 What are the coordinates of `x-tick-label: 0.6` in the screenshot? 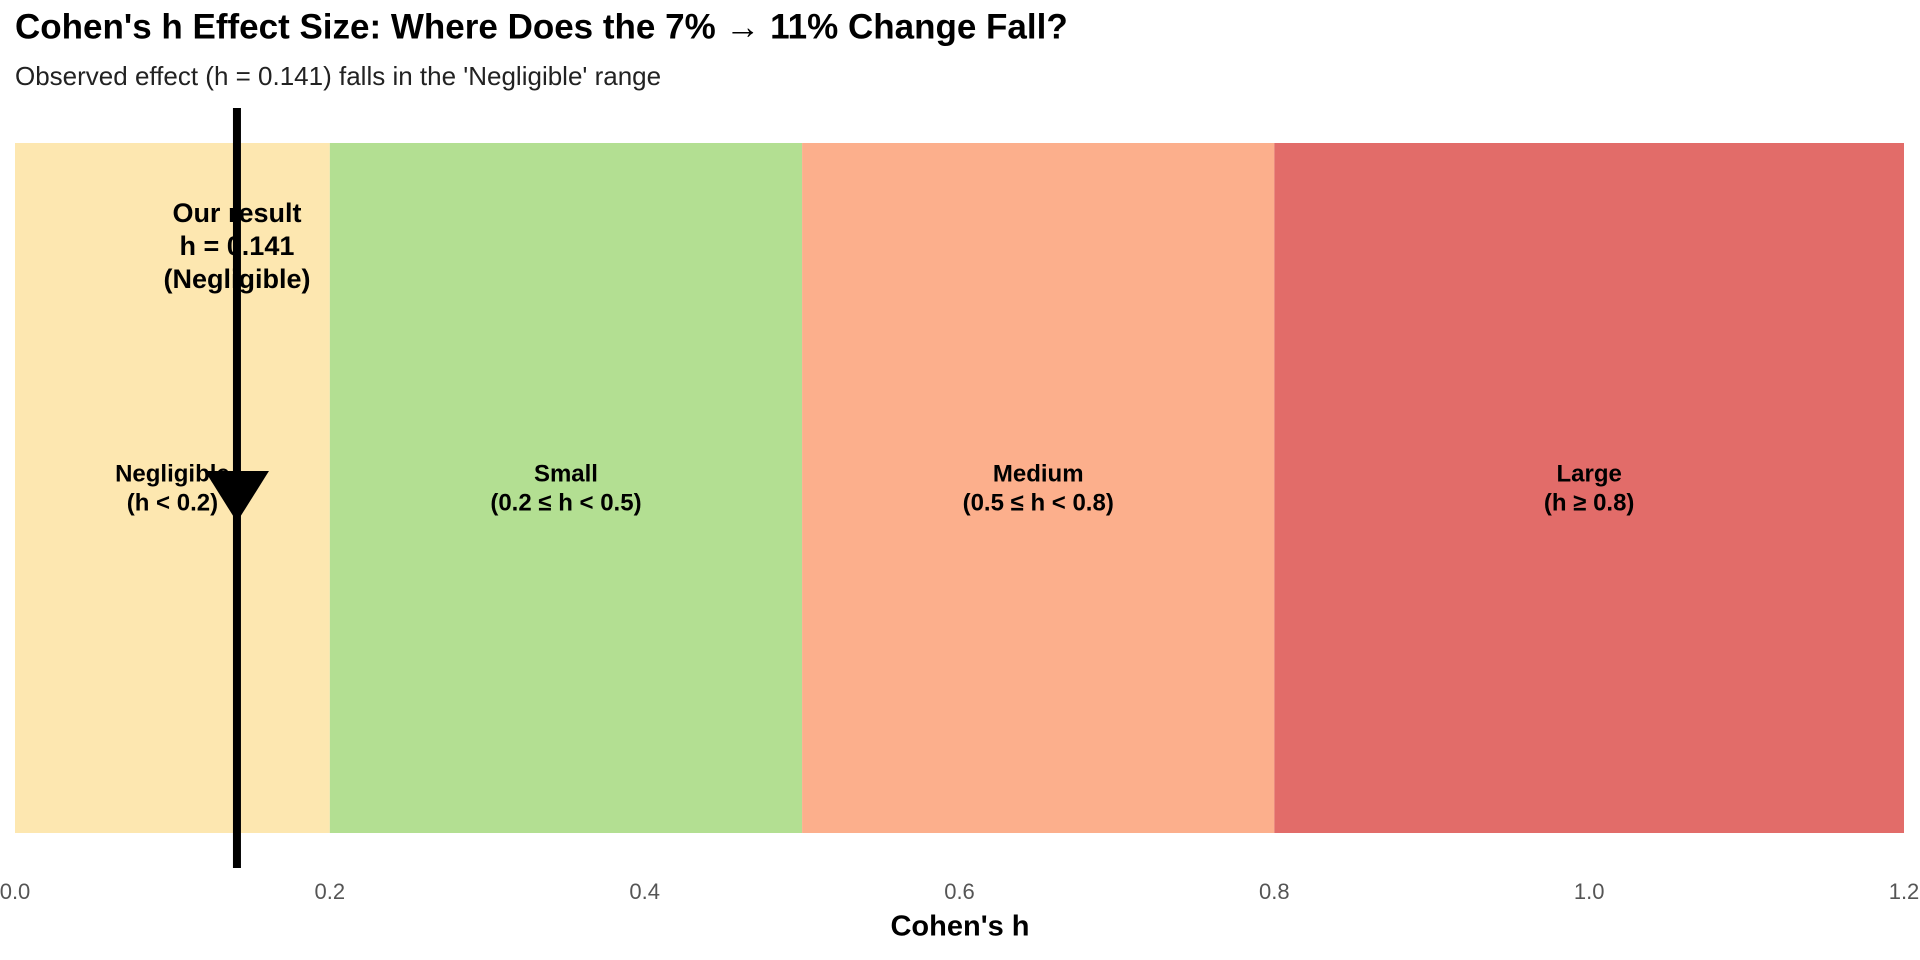 It's located at (959, 891).